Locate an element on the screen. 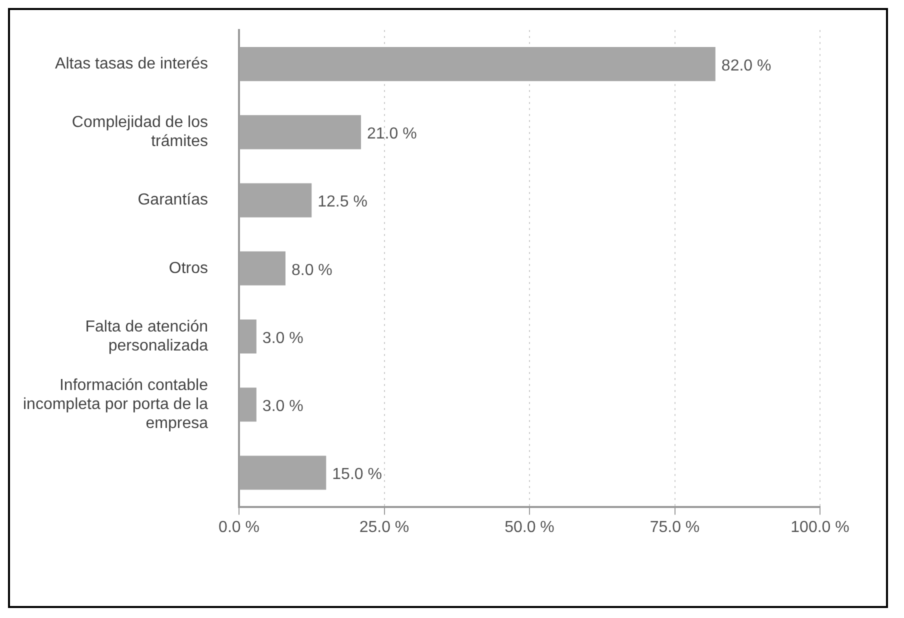 The width and height of the screenshot is (904, 618). data-label: 12.5 % is located at coordinates (343, 202).